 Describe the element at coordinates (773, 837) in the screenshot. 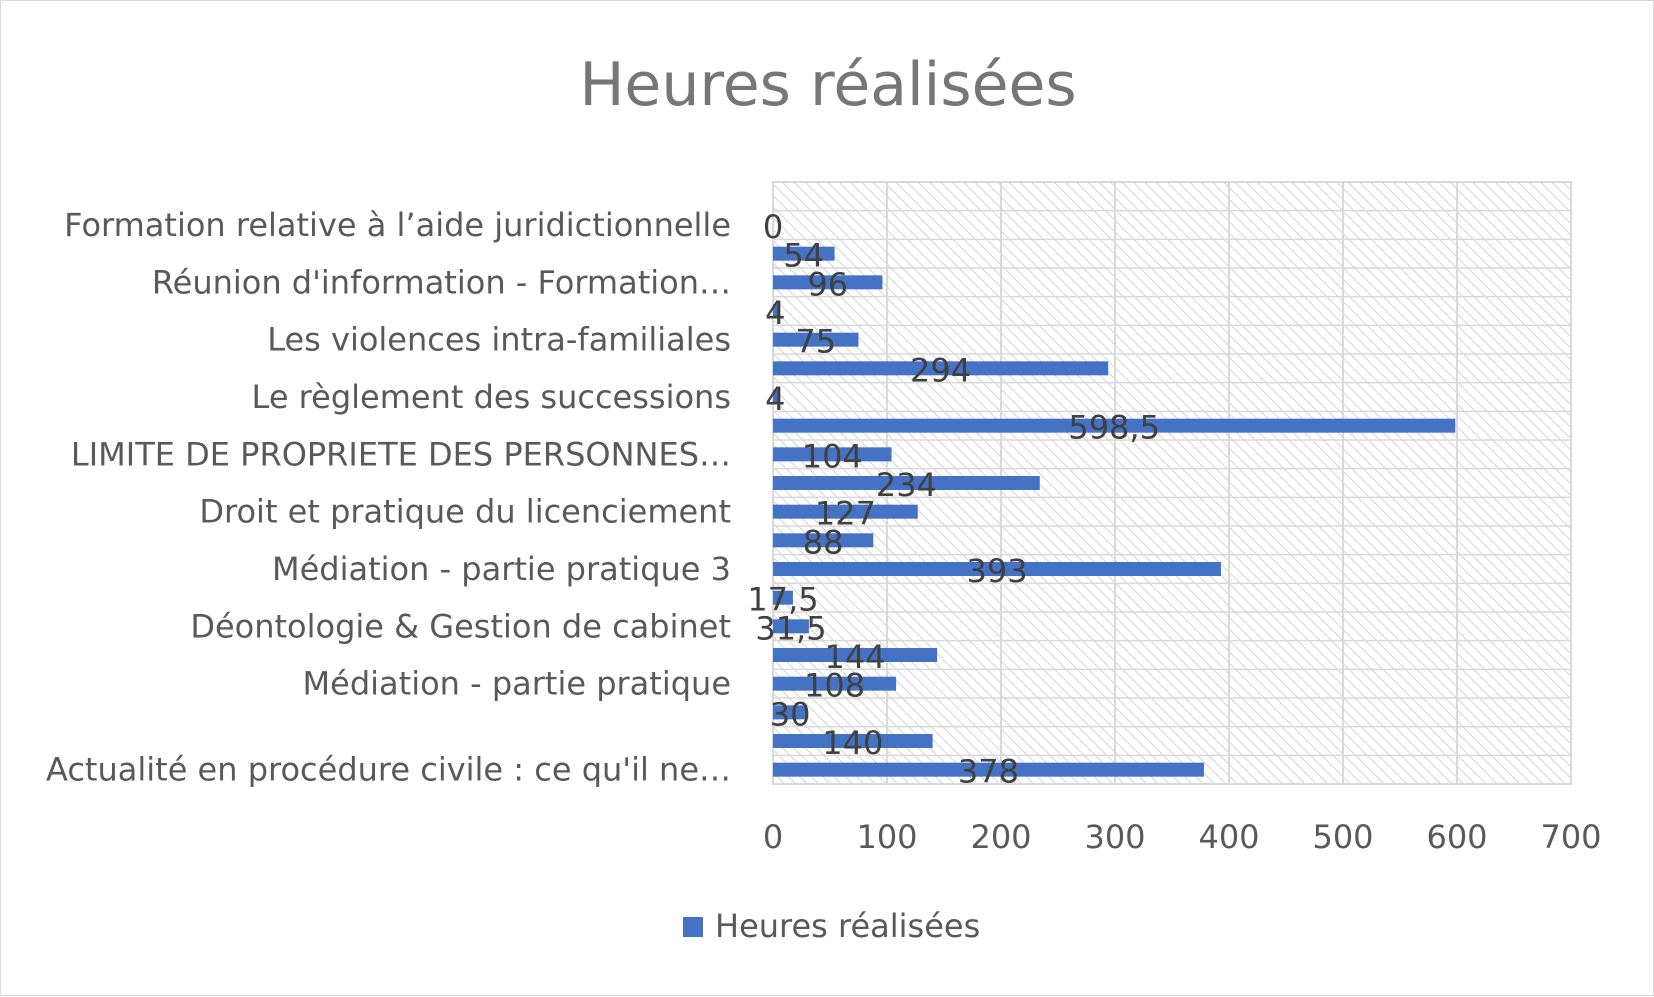

I see `x-tick-label: 0` at that location.